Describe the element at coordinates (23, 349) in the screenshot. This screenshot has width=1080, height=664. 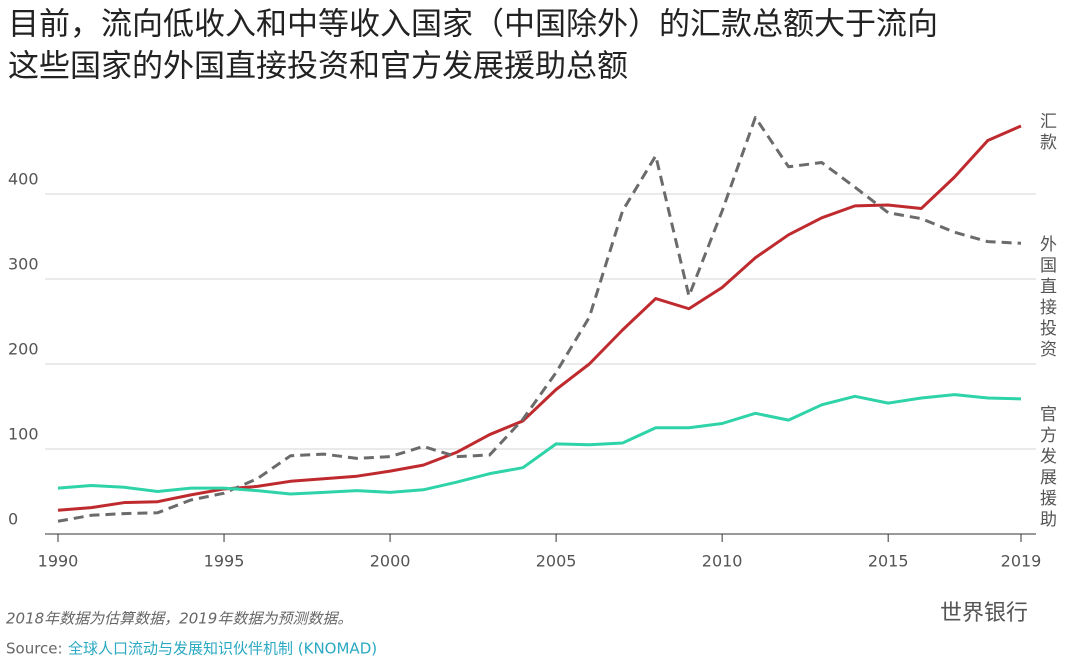
I see `y-tick-label: 200` at that location.